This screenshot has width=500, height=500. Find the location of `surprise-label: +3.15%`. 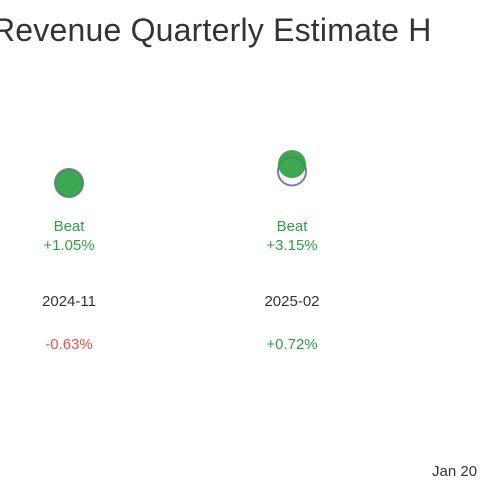

surprise-label: +3.15% is located at coordinates (291, 245).